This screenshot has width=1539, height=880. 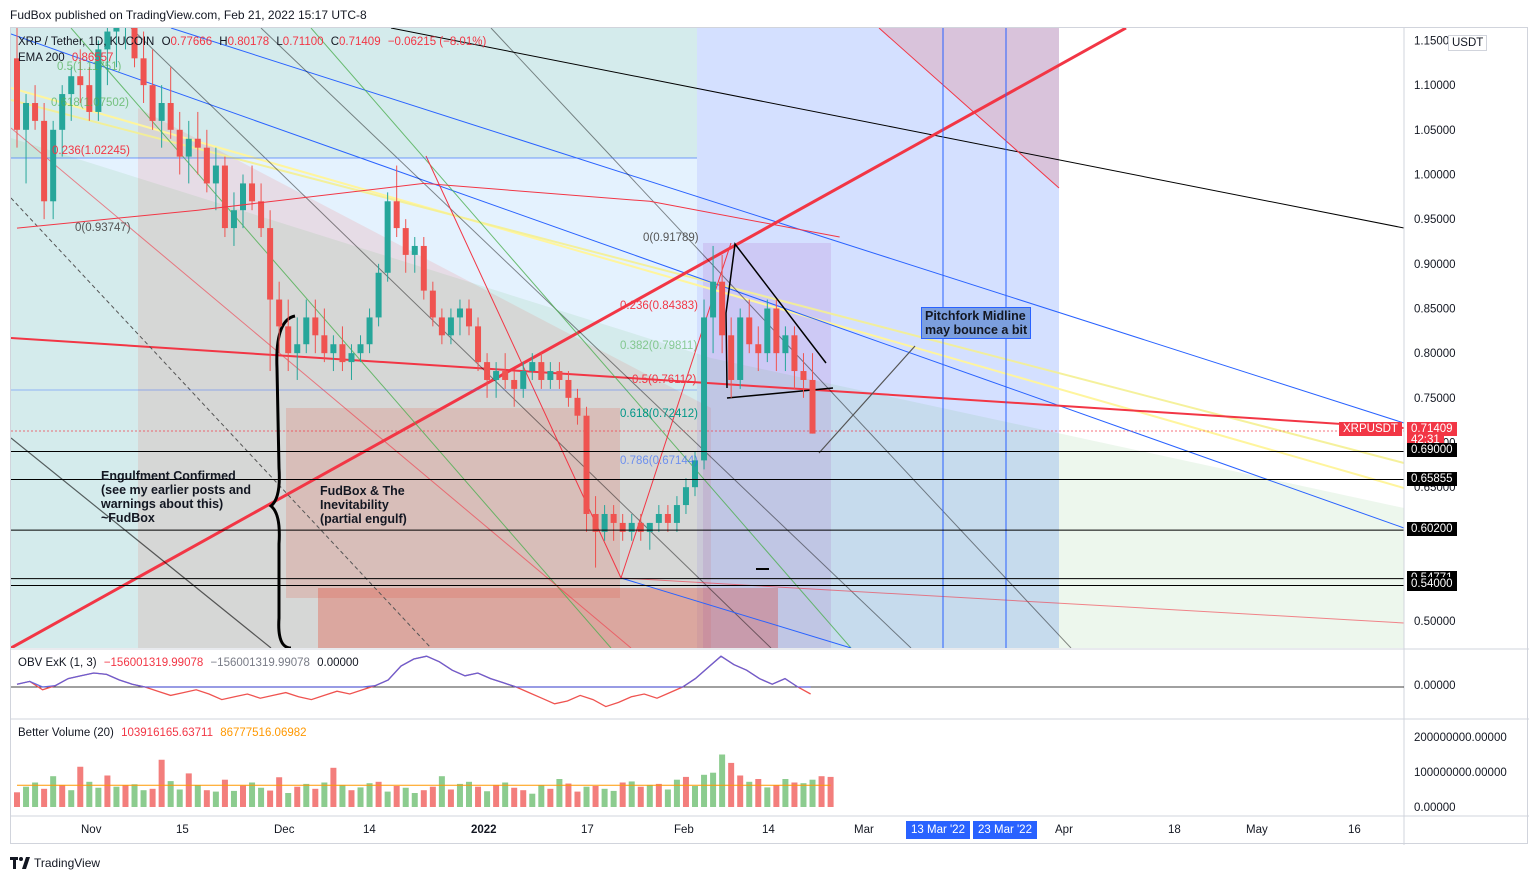 What do you see at coordinates (67, 58) in the screenshot?
I see `ema-legend: EMA 200 0.86557` at bounding box center [67, 58].